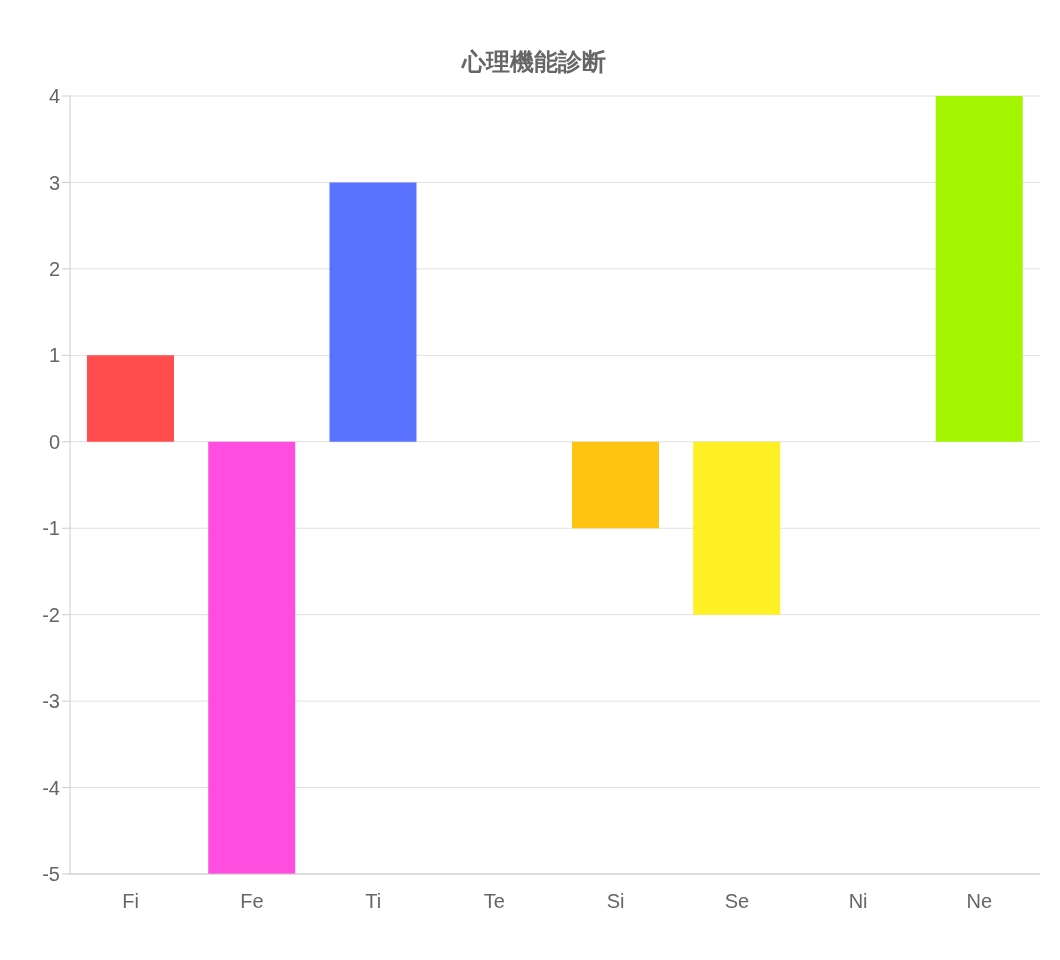  I want to click on x-tick-label: Ni, so click(858, 901).